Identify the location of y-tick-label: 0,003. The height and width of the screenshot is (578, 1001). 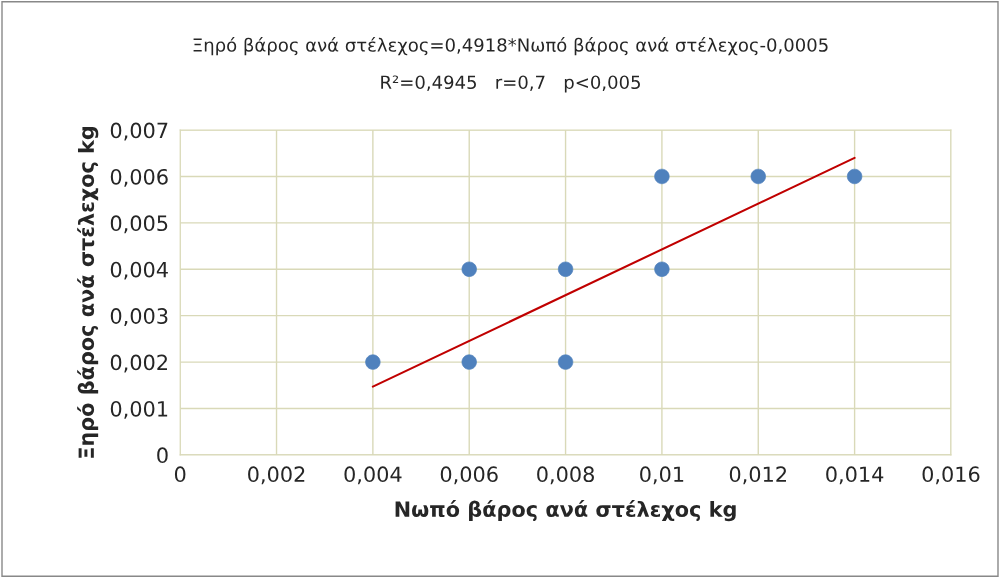
(139, 317).